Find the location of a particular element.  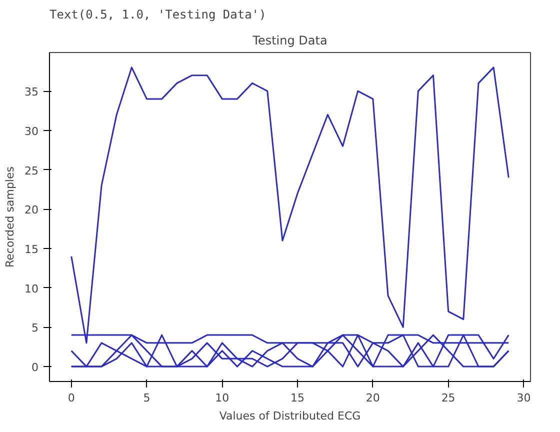

x-tick-label: 15 is located at coordinates (297, 398).